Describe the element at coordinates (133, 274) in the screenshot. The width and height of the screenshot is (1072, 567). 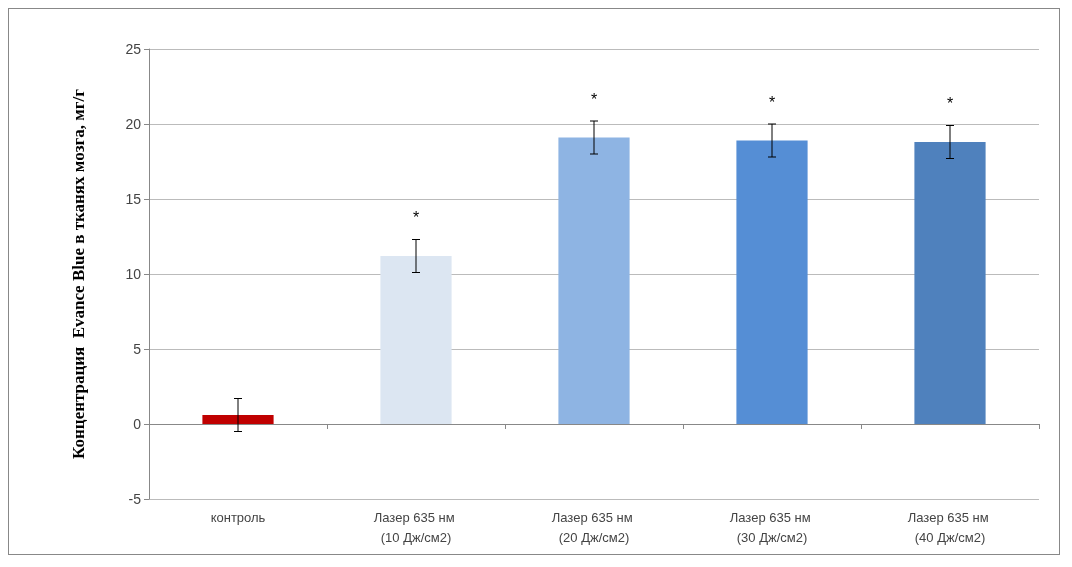
I see `y-tick-label: 10` at that location.